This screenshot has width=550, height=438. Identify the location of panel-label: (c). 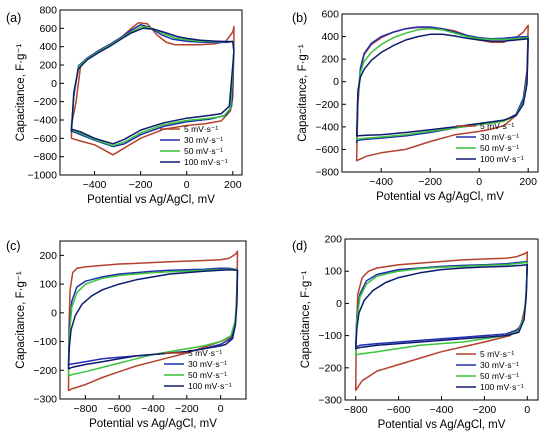
(13, 246).